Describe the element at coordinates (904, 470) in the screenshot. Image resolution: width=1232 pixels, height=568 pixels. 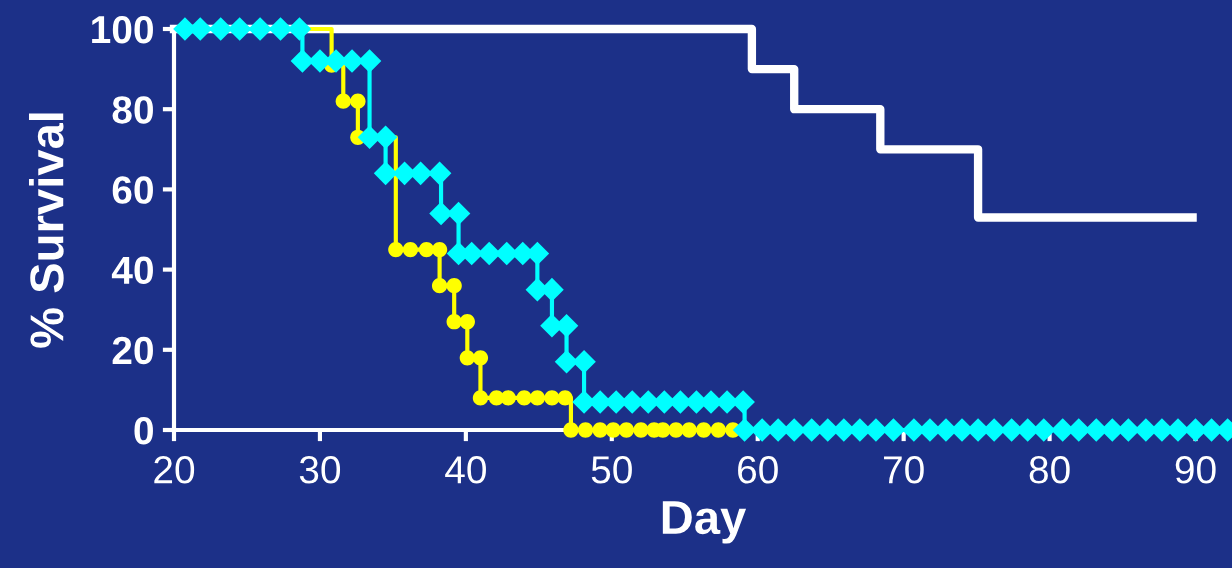
I see `x-tick-label: 70` at that location.